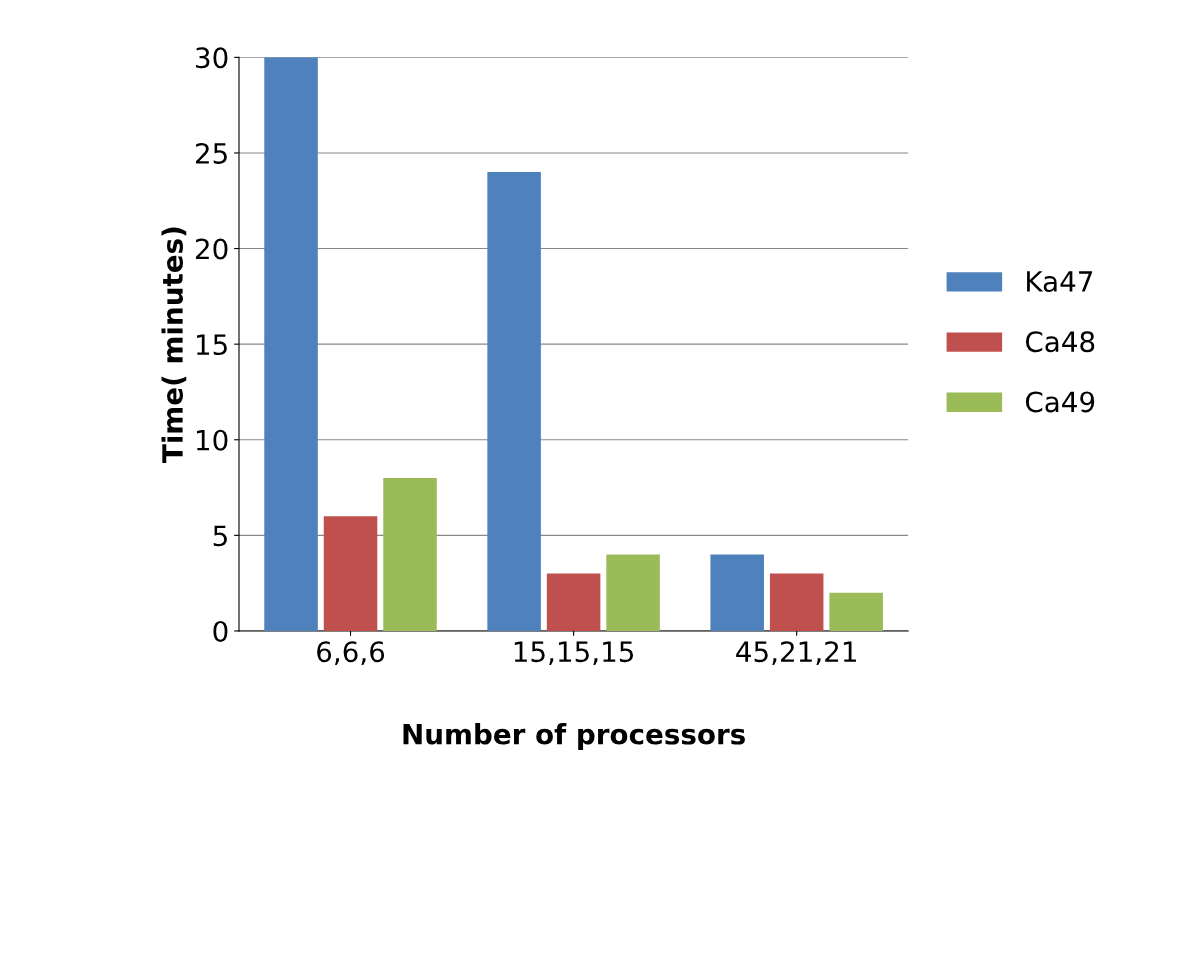  What do you see at coordinates (1060, 342) in the screenshot?
I see `legend-label: Ca48` at bounding box center [1060, 342].